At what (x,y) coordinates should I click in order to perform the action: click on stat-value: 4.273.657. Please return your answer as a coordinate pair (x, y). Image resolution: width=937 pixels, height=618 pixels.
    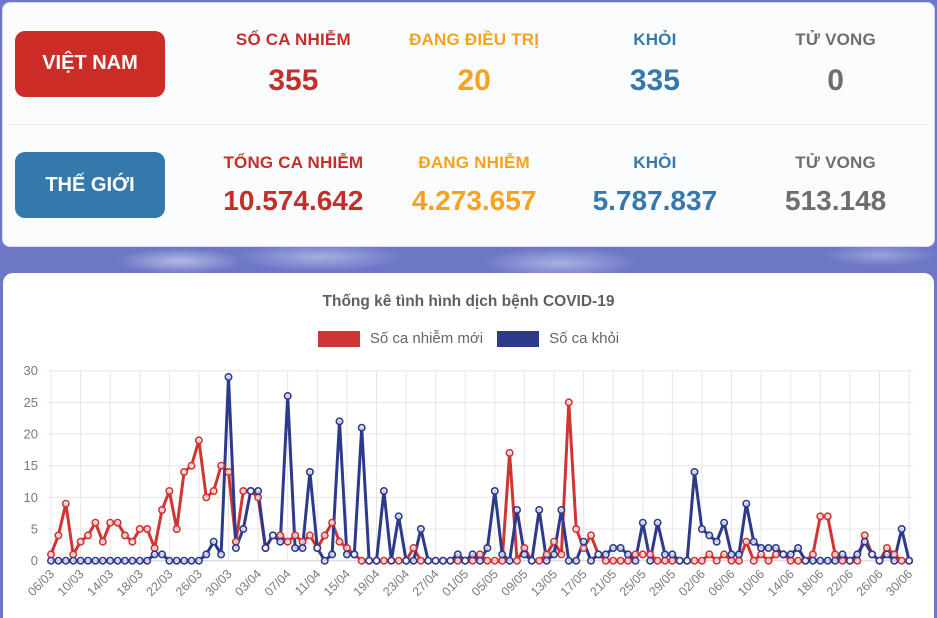
    Looking at the image, I should click on (474, 200).